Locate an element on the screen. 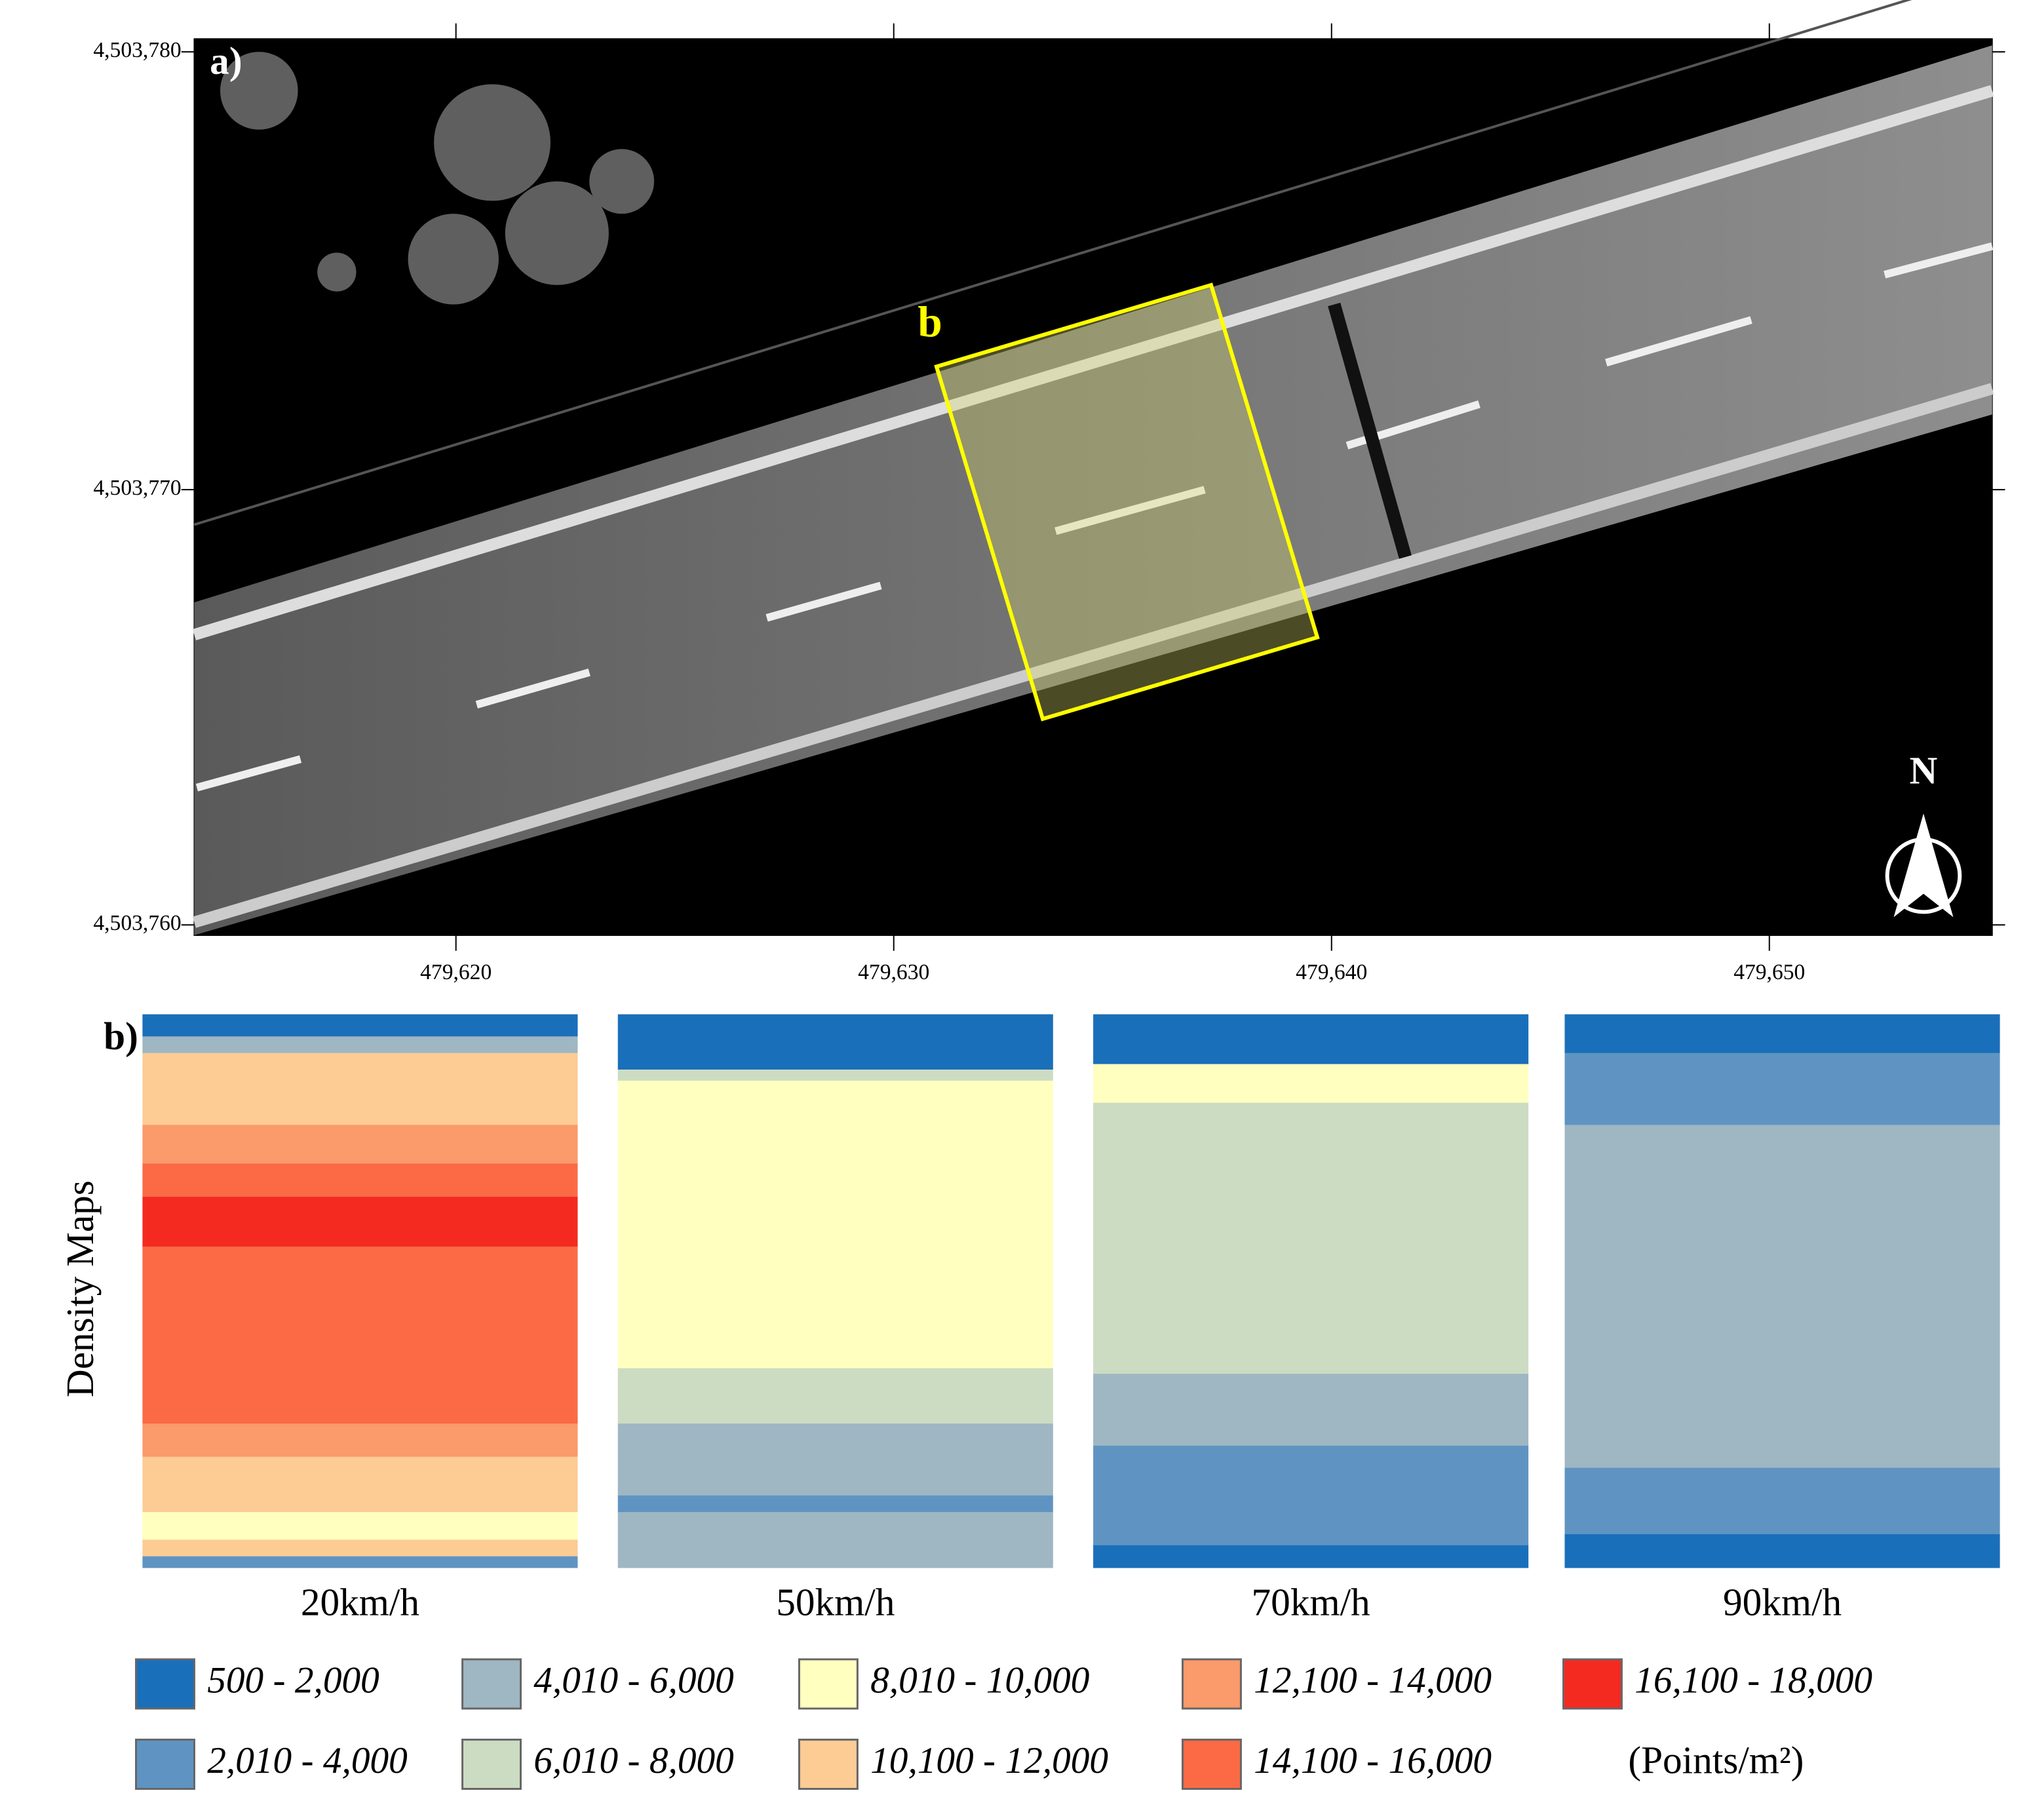 The width and height of the screenshot is (2031, 1820). x-tick-label: 479,630 is located at coordinates (893, 972).